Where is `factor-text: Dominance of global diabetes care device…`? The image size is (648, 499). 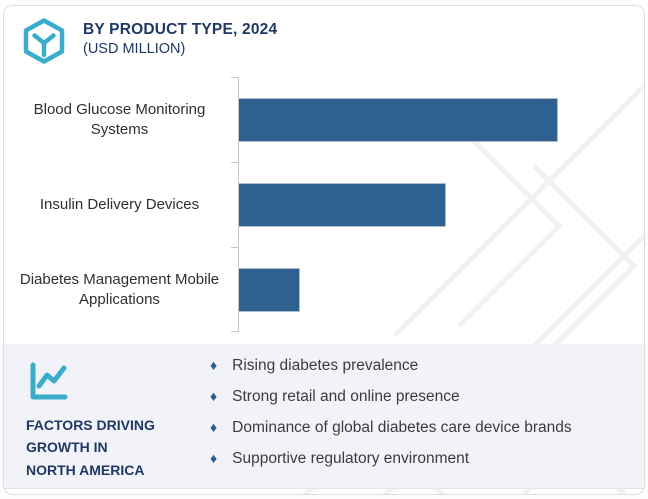
factor-text: Dominance of global diabetes care device… is located at coordinates (402, 427).